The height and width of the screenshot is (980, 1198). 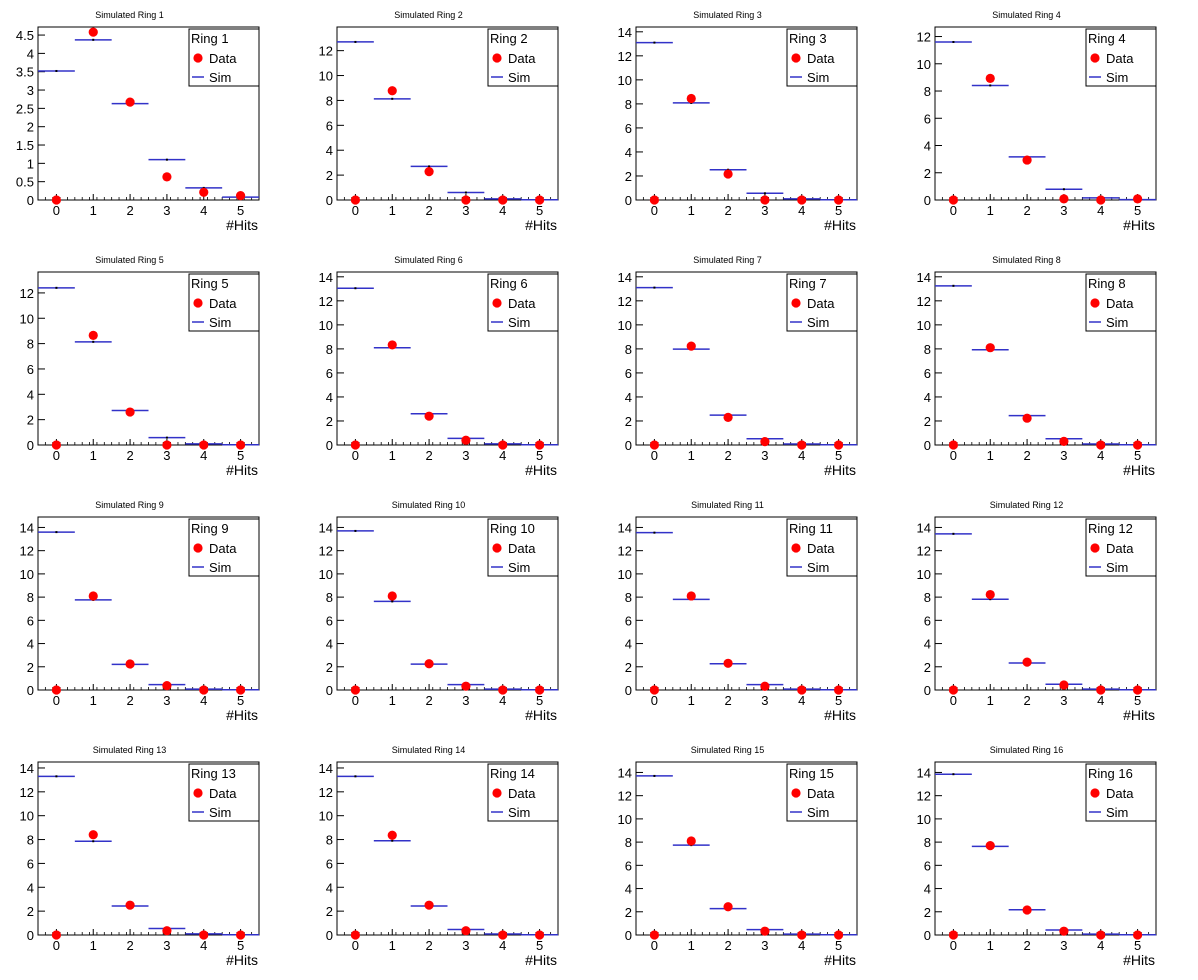 I want to click on legend: Ring 15 Data Sim, so click(x=822, y=792).